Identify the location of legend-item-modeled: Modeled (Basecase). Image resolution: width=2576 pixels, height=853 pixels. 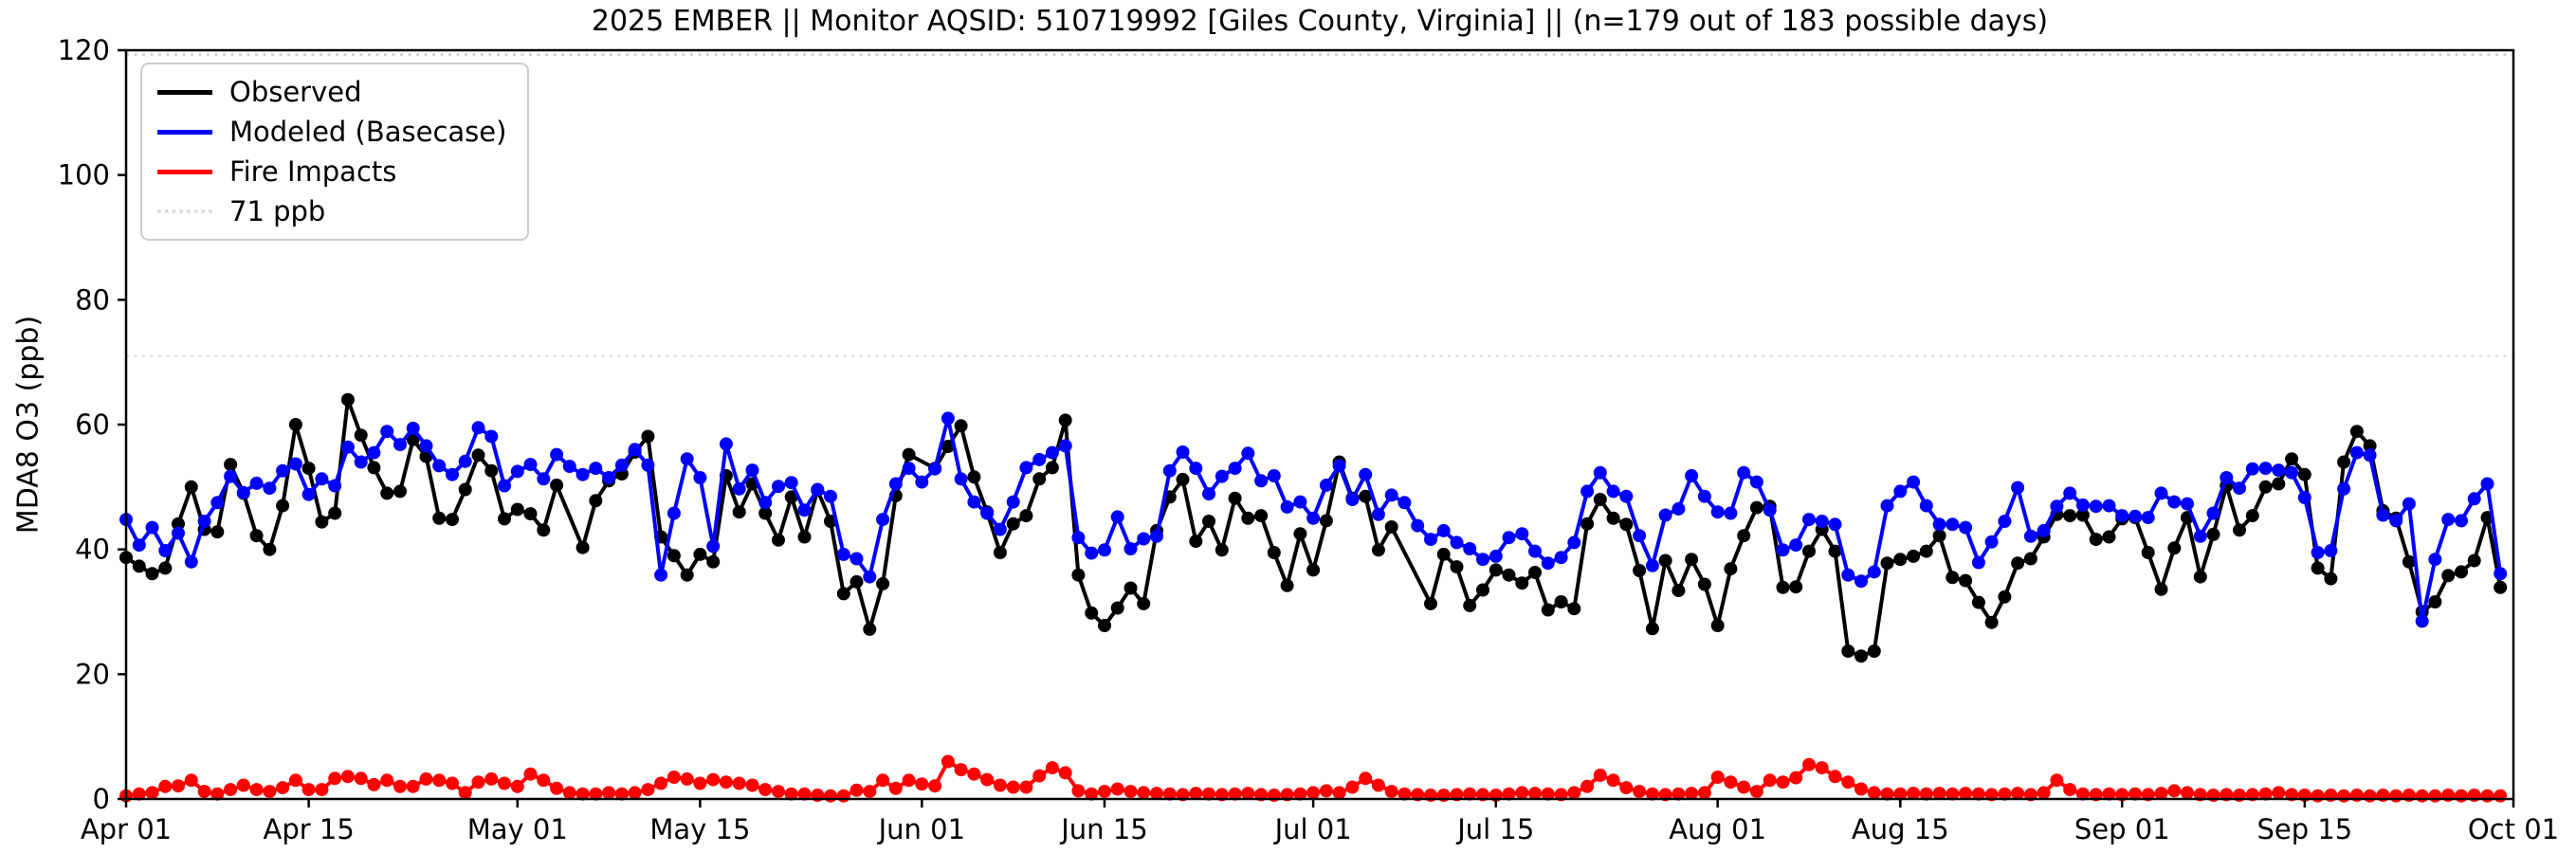
(331, 132).